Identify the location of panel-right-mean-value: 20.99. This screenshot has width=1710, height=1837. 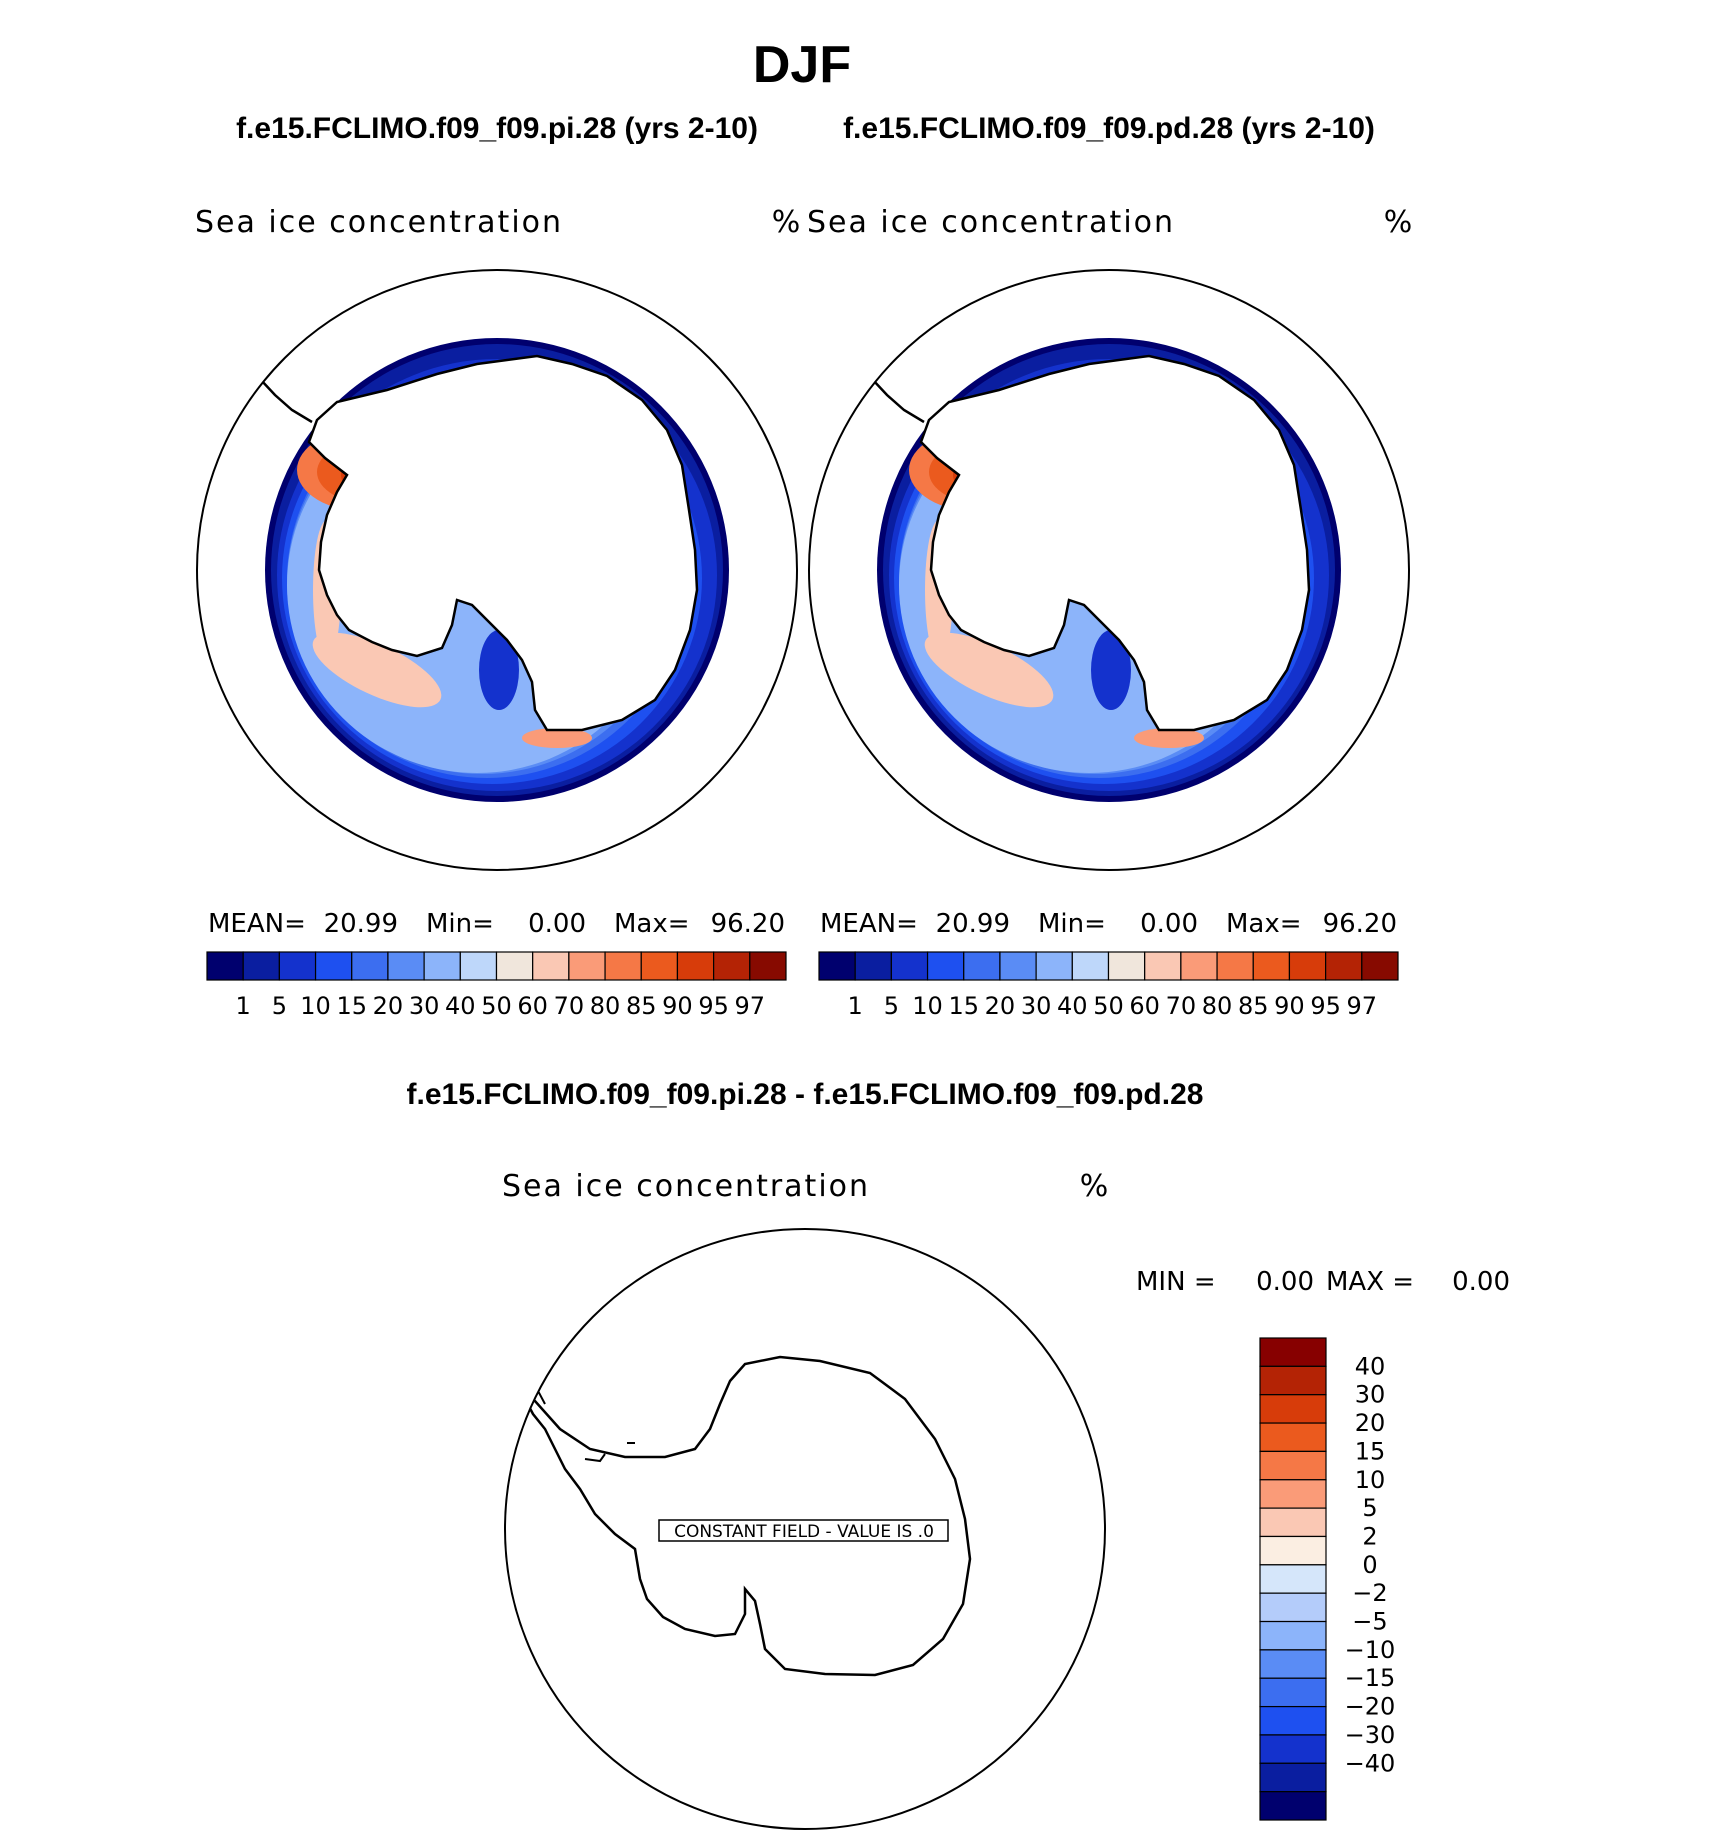
(973, 924).